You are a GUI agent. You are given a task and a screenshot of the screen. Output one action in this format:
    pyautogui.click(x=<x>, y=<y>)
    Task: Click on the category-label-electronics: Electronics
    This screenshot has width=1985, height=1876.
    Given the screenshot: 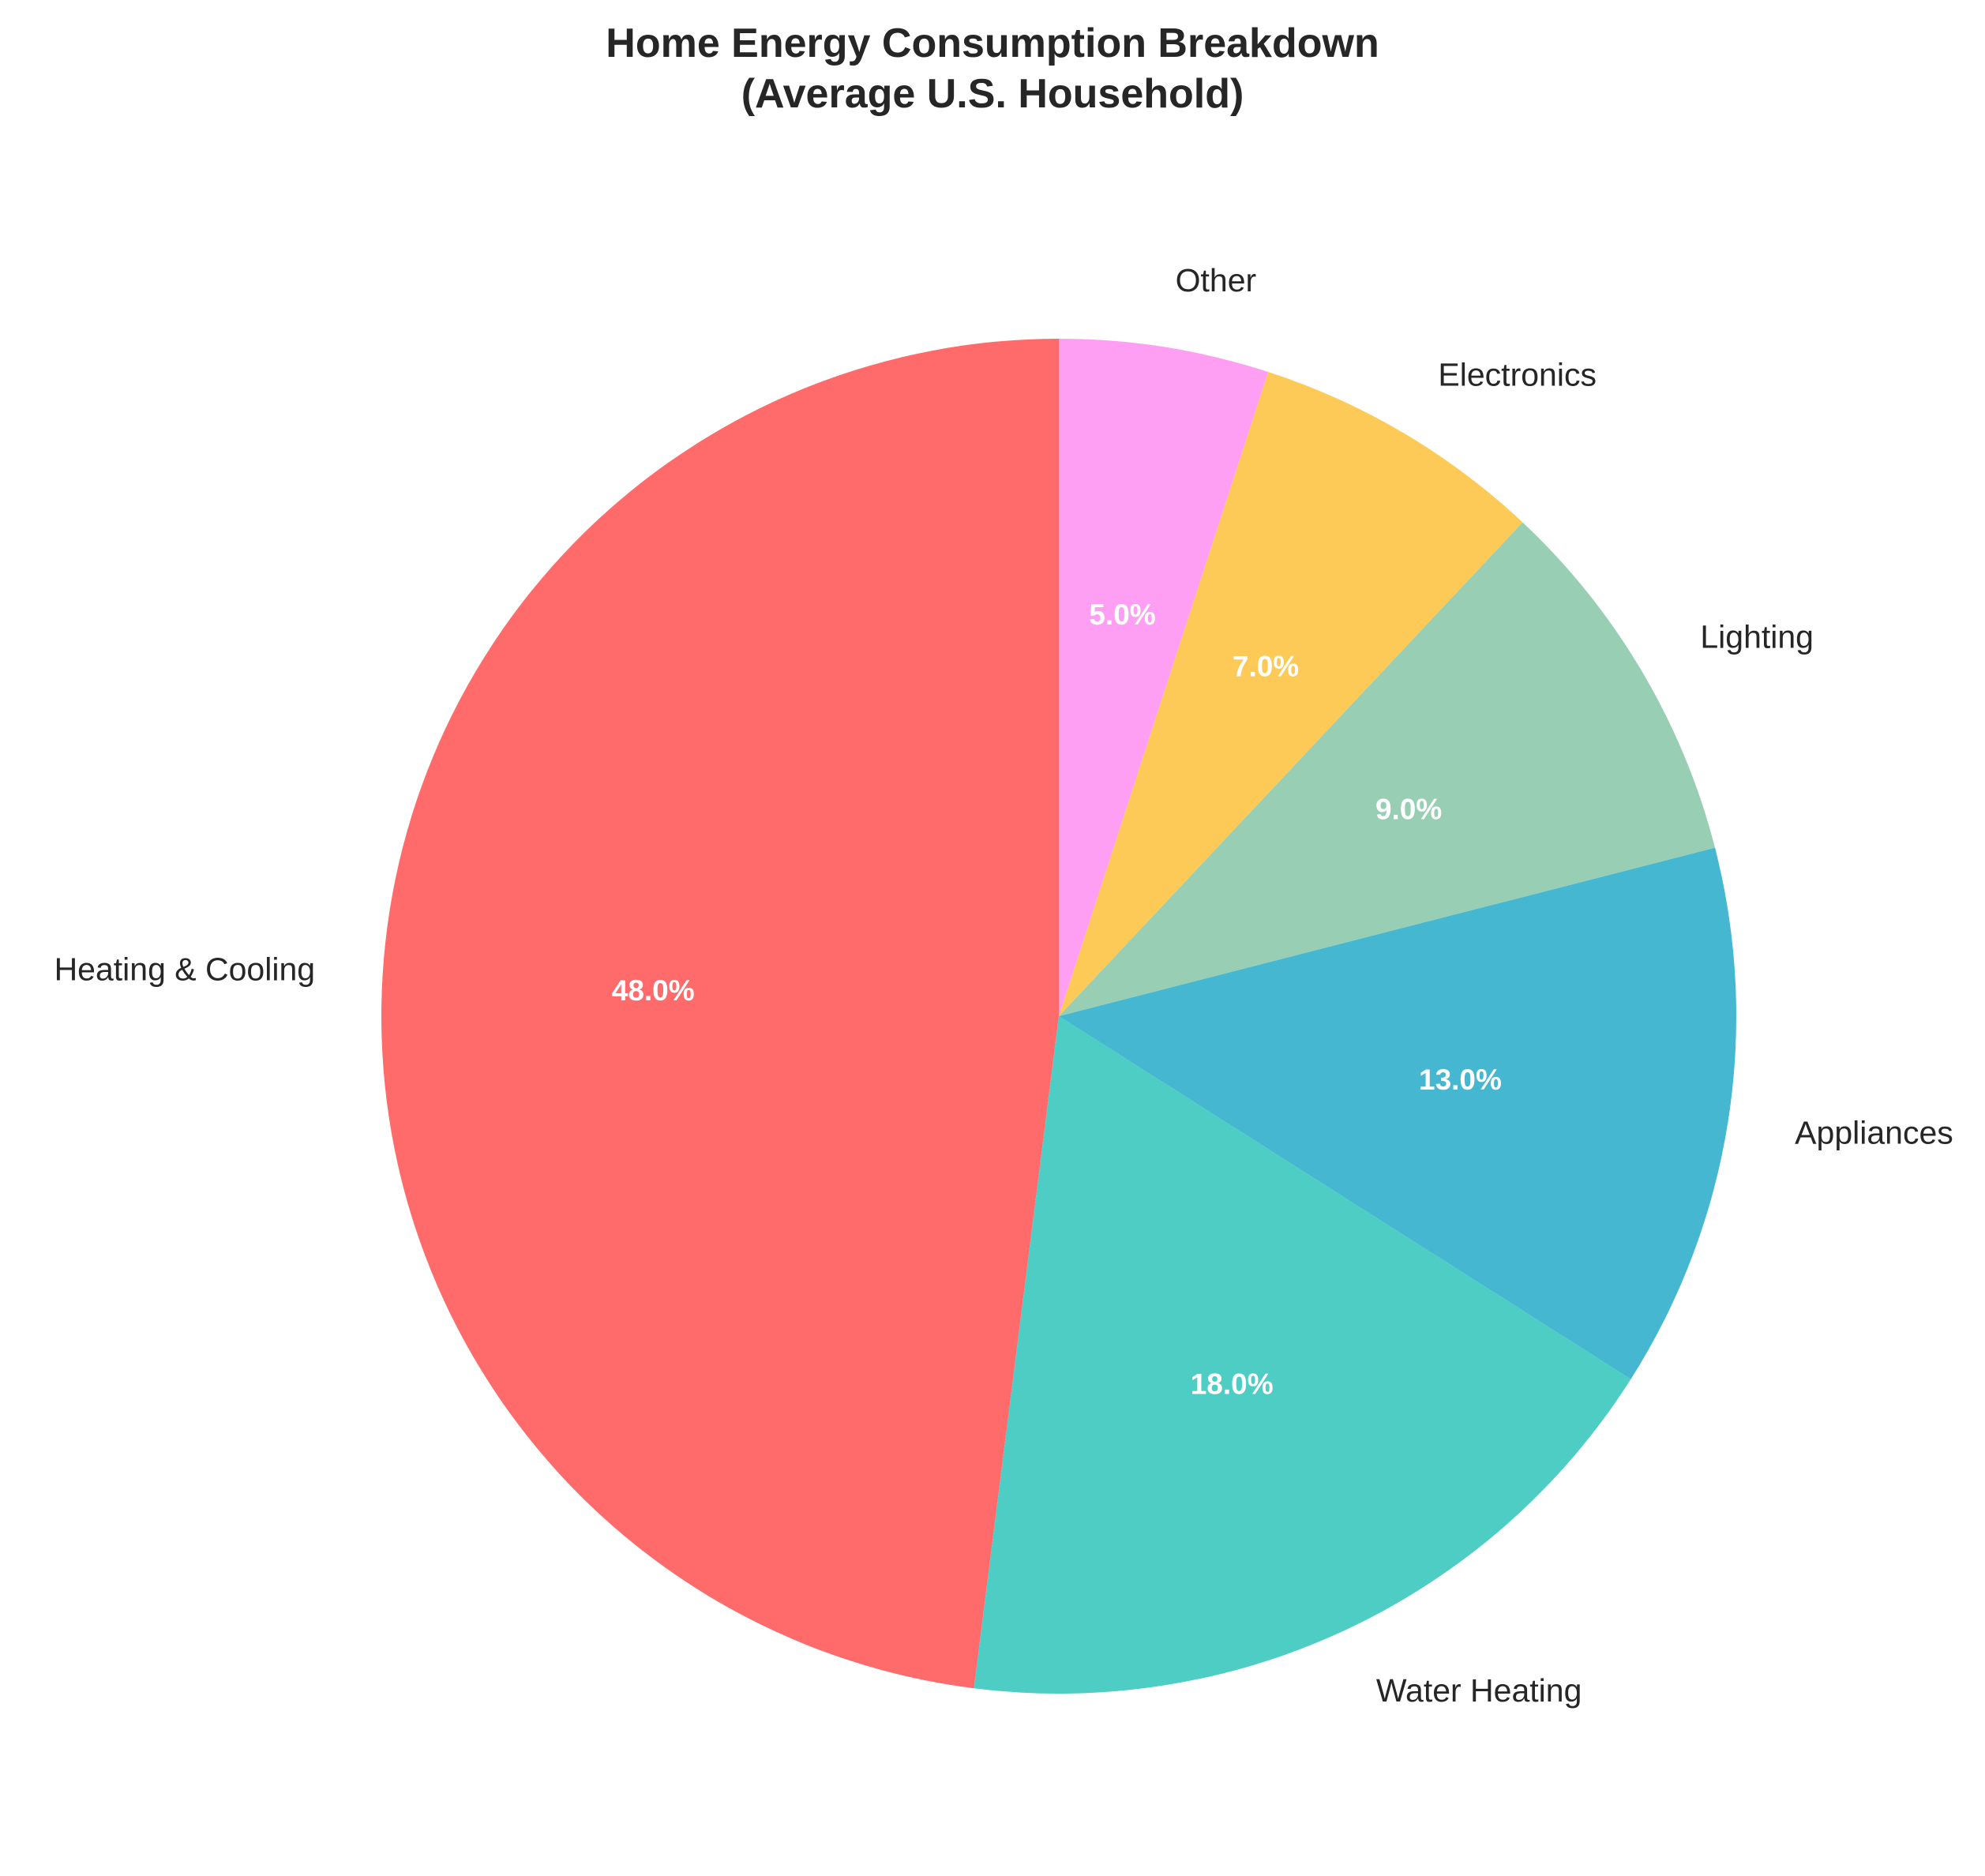 What is the action you would take?
    pyautogui.click(x=1517, y=375)
    